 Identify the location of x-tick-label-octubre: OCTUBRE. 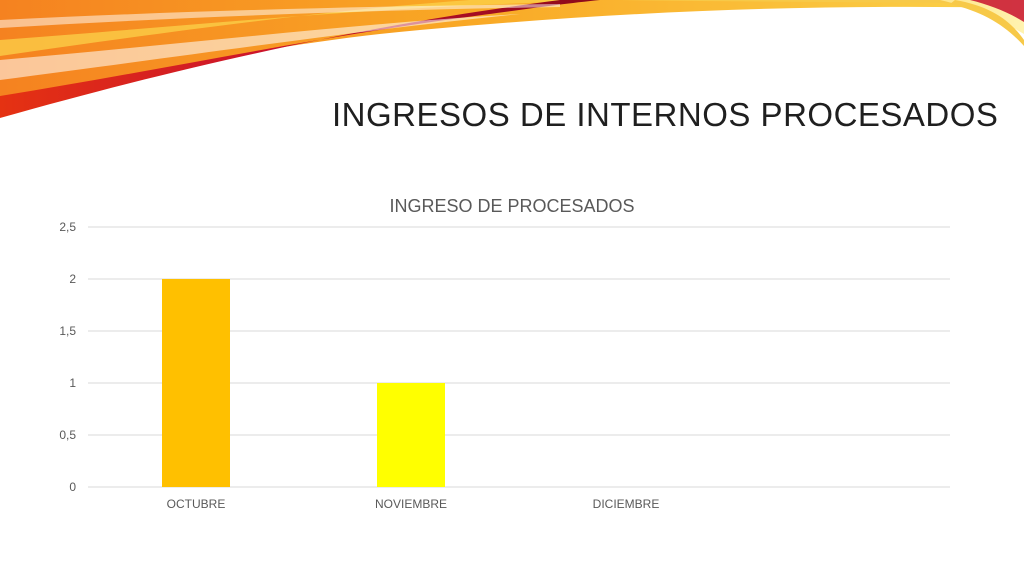
(196, 504).